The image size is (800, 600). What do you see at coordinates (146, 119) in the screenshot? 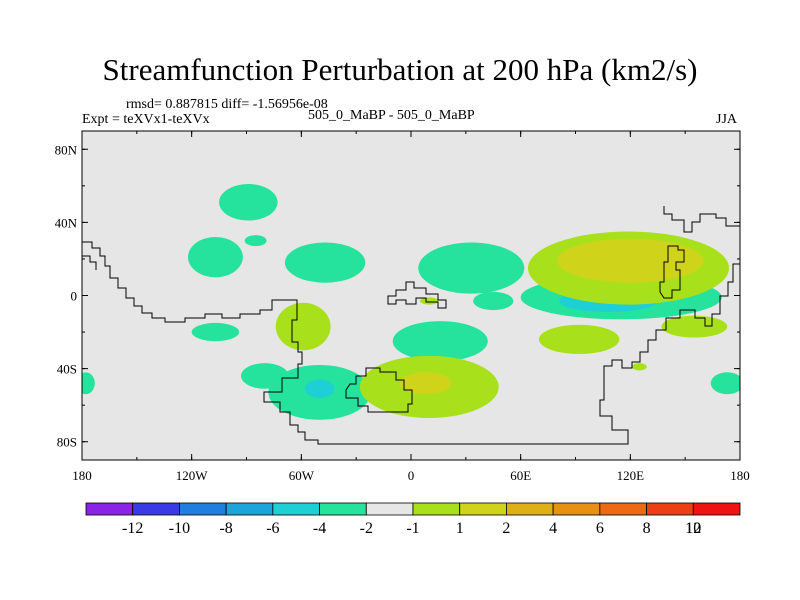
I see `experiment-label: Expt = teXVx1-teXVx` at bounding box center [146, 119].